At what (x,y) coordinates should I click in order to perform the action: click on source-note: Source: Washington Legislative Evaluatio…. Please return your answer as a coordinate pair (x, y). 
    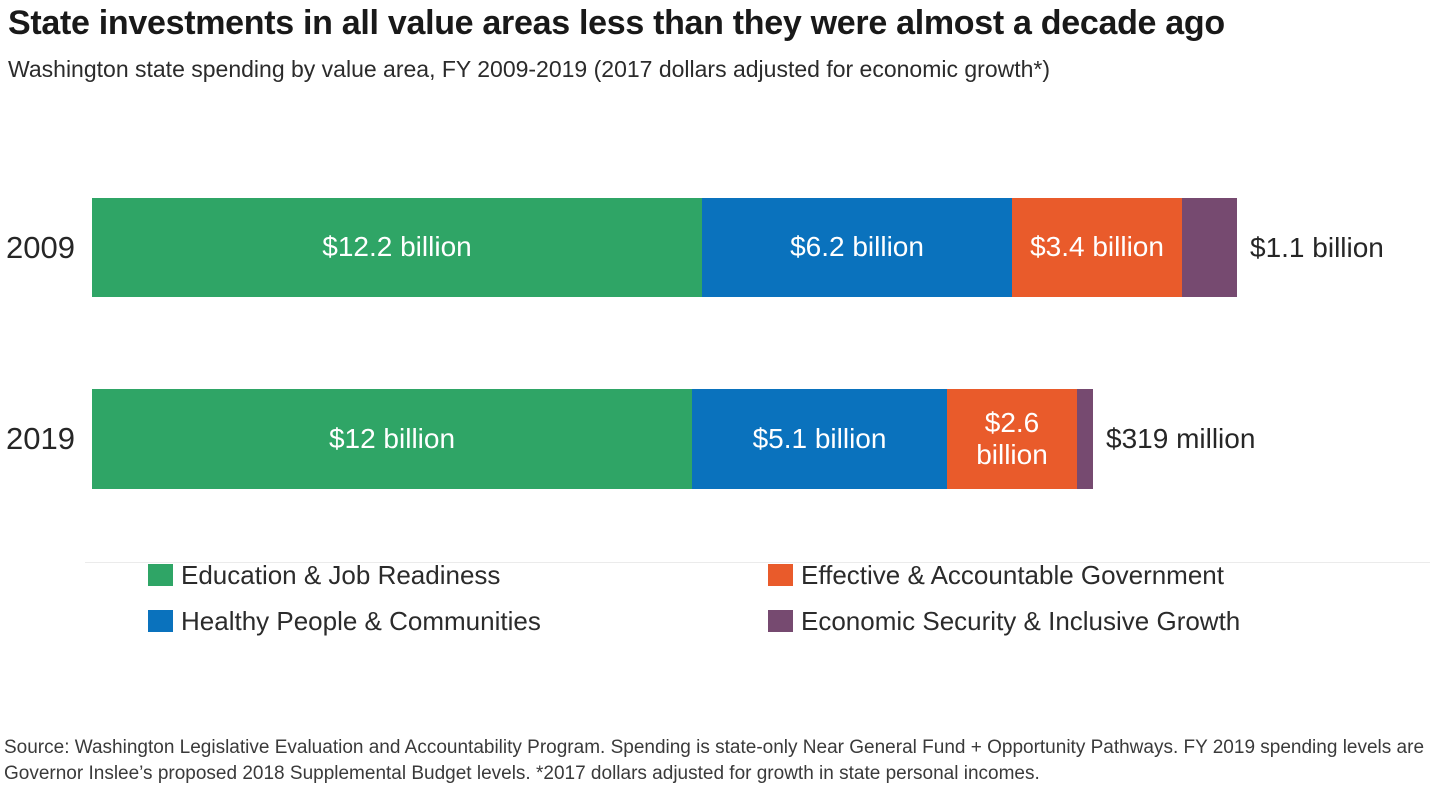
    Looking at the image, I should click on (722, 761).